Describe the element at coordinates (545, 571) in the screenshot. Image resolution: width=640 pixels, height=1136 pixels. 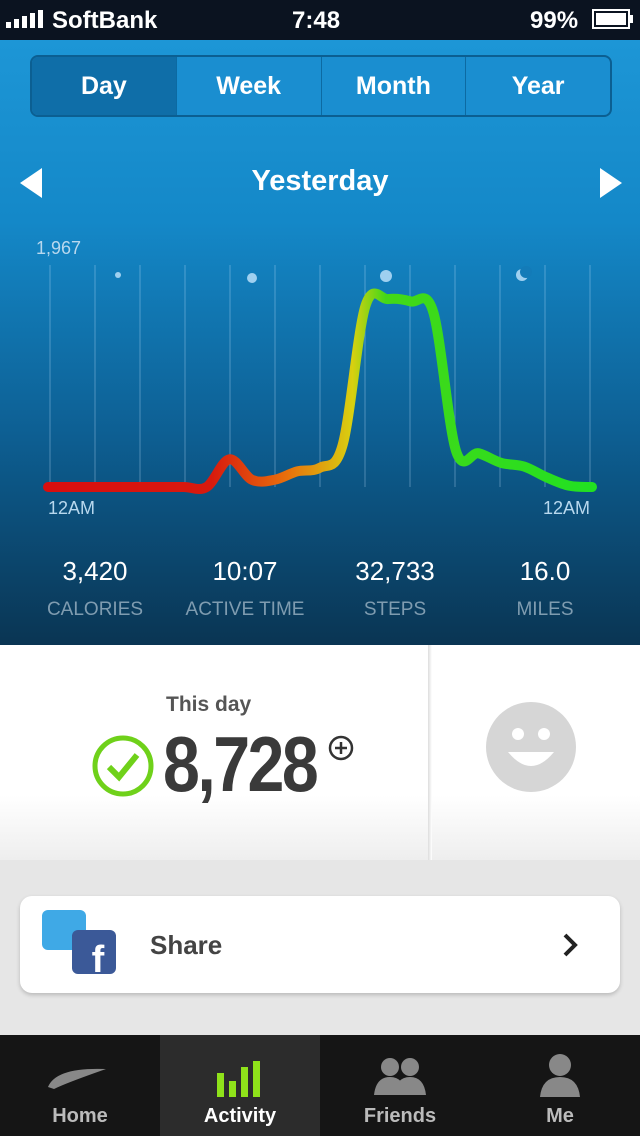
I see `stat-value: 16.0` at that location.